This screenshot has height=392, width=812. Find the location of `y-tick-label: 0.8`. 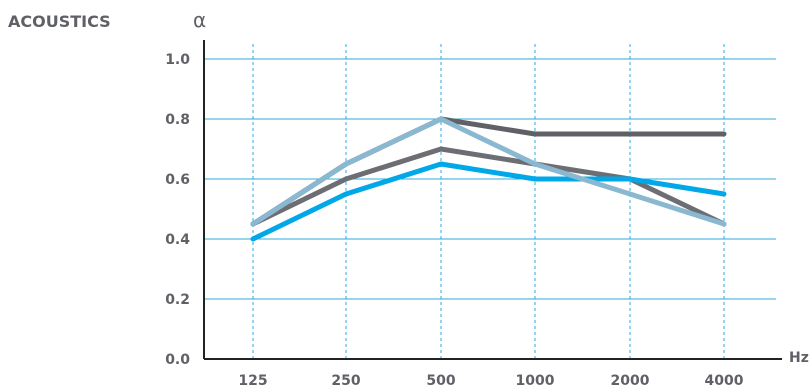

y-tick-label: 0.8 is located at coordinates (177, 120).